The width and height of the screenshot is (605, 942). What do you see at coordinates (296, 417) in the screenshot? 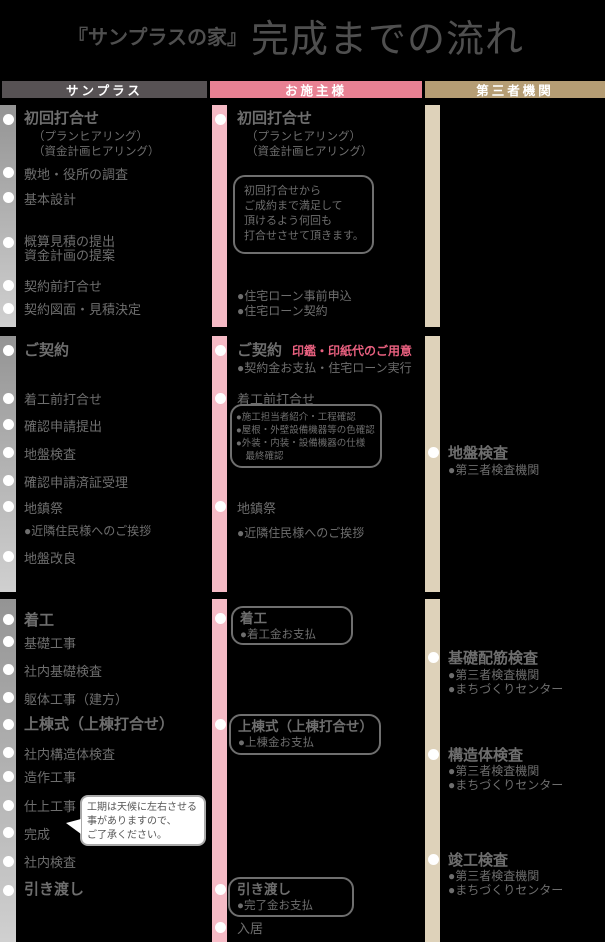
I see `box-line: ●施工担当者紹介・工程確認` at bounding box center [296, 417].